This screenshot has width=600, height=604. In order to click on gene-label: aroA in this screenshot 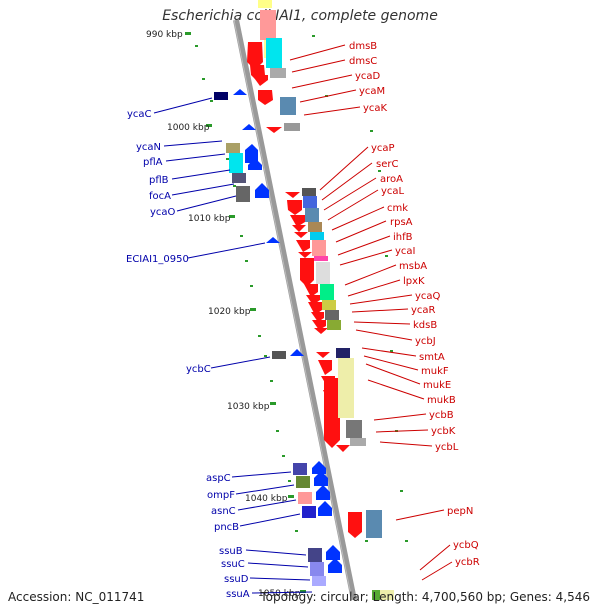, I will do `click(391, 179)`.